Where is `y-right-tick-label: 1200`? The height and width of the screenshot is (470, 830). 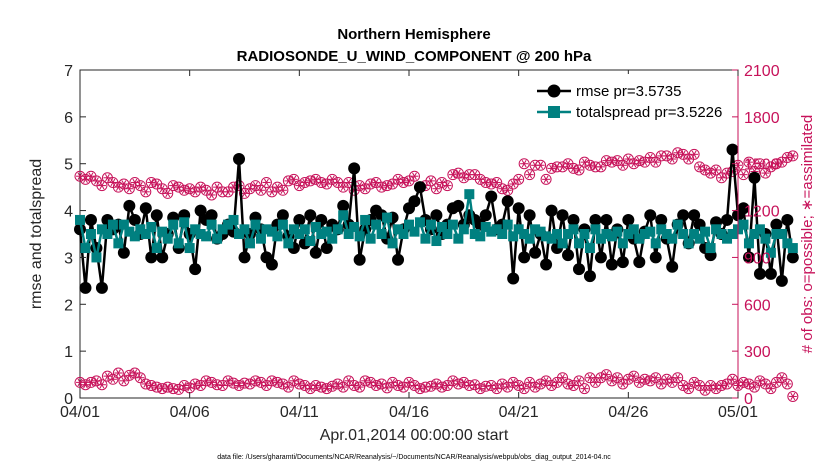 y-right-tick-label: 1200 is located at coordinates (762, 212).